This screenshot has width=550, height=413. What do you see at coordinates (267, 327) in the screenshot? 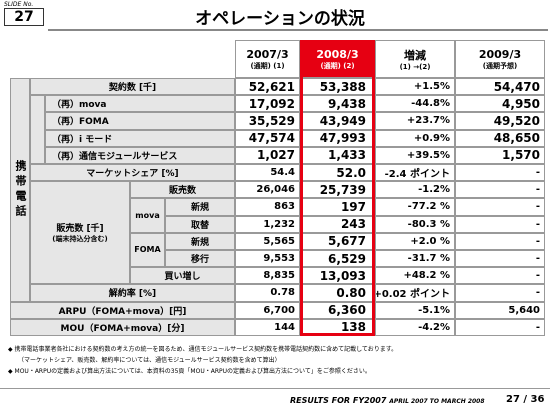
I see `value-cell: 144` at bounding box center [267, 327].